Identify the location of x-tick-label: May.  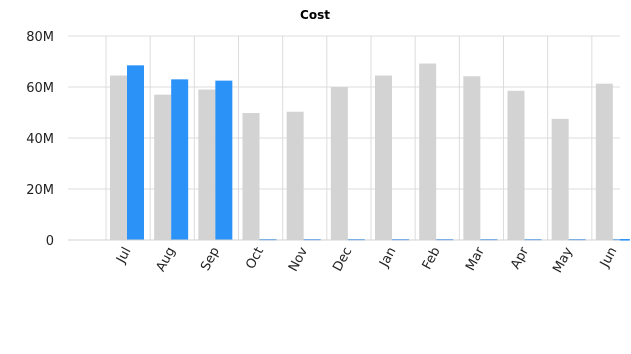
(563, 260).